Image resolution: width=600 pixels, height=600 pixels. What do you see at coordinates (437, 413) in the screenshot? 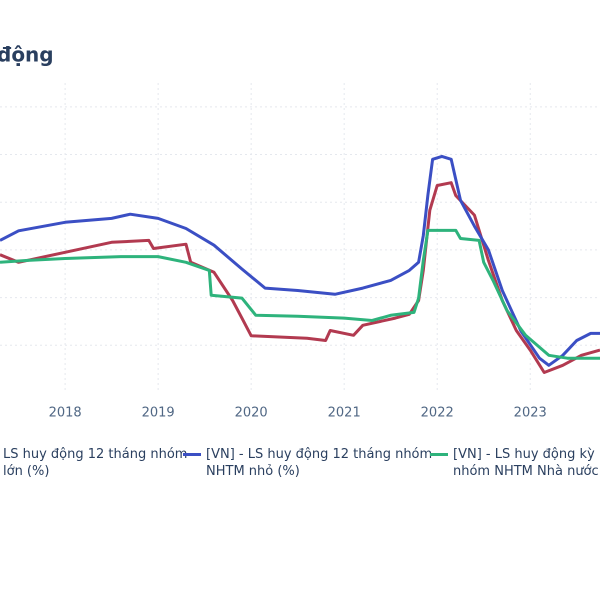
I see `x-tick-label: 2022` at bounding box center [437, 413].